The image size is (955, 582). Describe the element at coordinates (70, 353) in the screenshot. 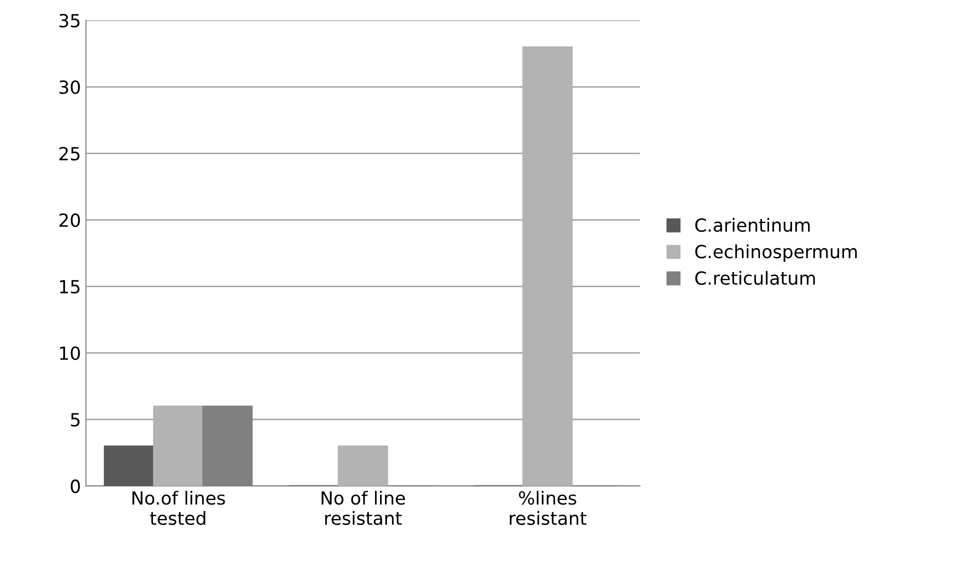

I see `y-tick-label: 10` at that location.